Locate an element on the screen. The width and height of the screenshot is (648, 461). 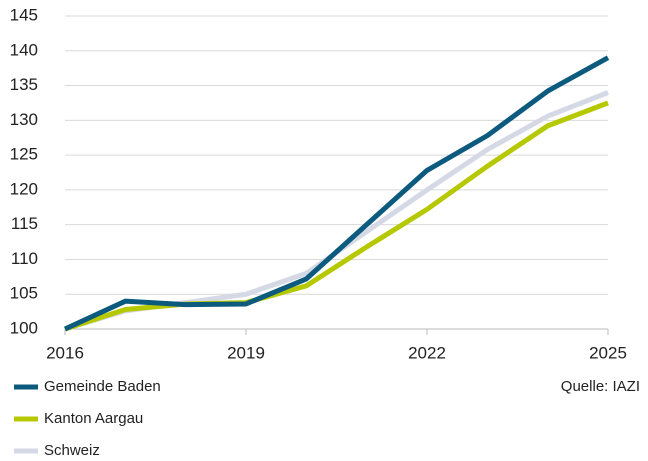
x-tick-label: 2019 is located at coordinates (246, 352).